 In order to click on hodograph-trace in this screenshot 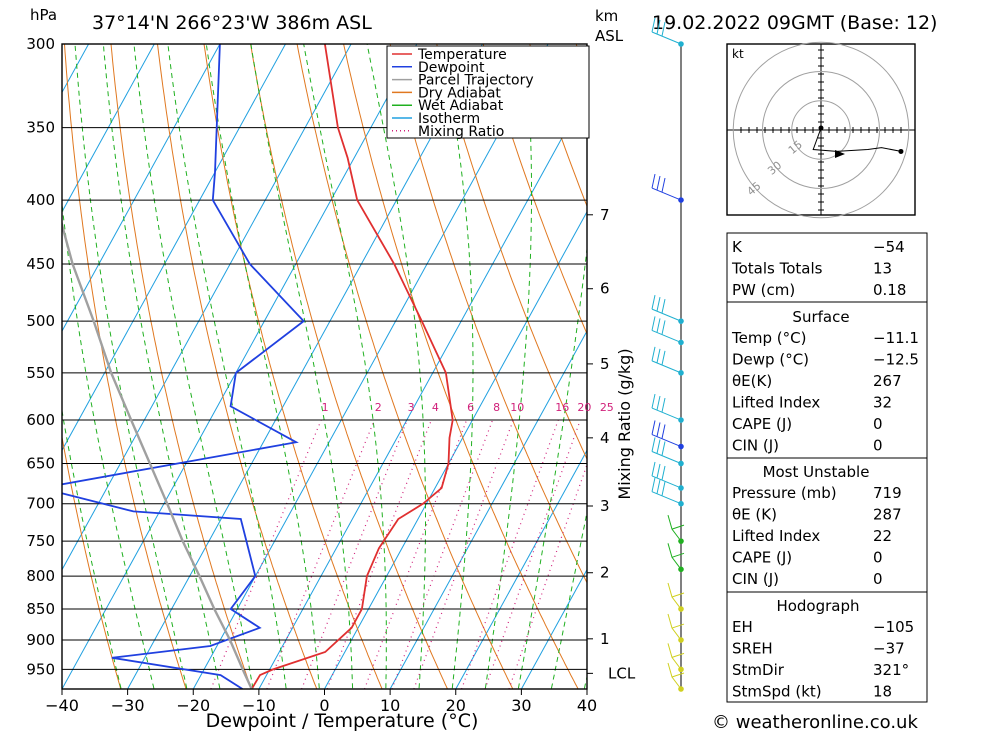, I will do `click(857, 139)`.